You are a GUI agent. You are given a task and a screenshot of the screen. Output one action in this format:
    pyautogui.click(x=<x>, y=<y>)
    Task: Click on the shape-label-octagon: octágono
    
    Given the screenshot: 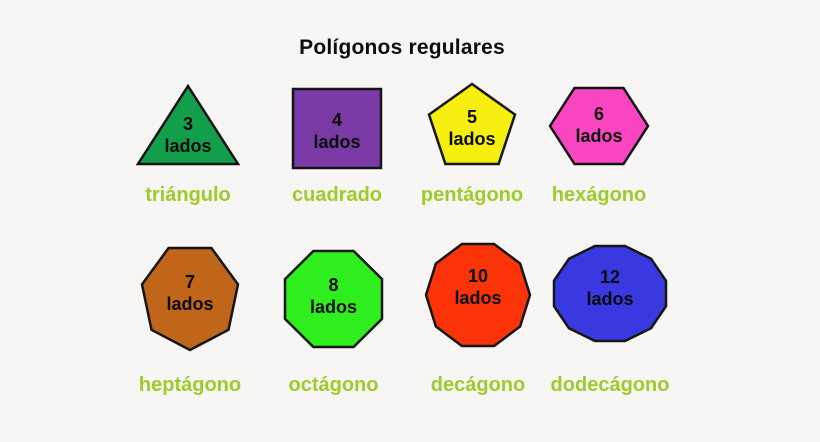 What is the action you would take?
    pyautogui.click(x=333, y=385)
    